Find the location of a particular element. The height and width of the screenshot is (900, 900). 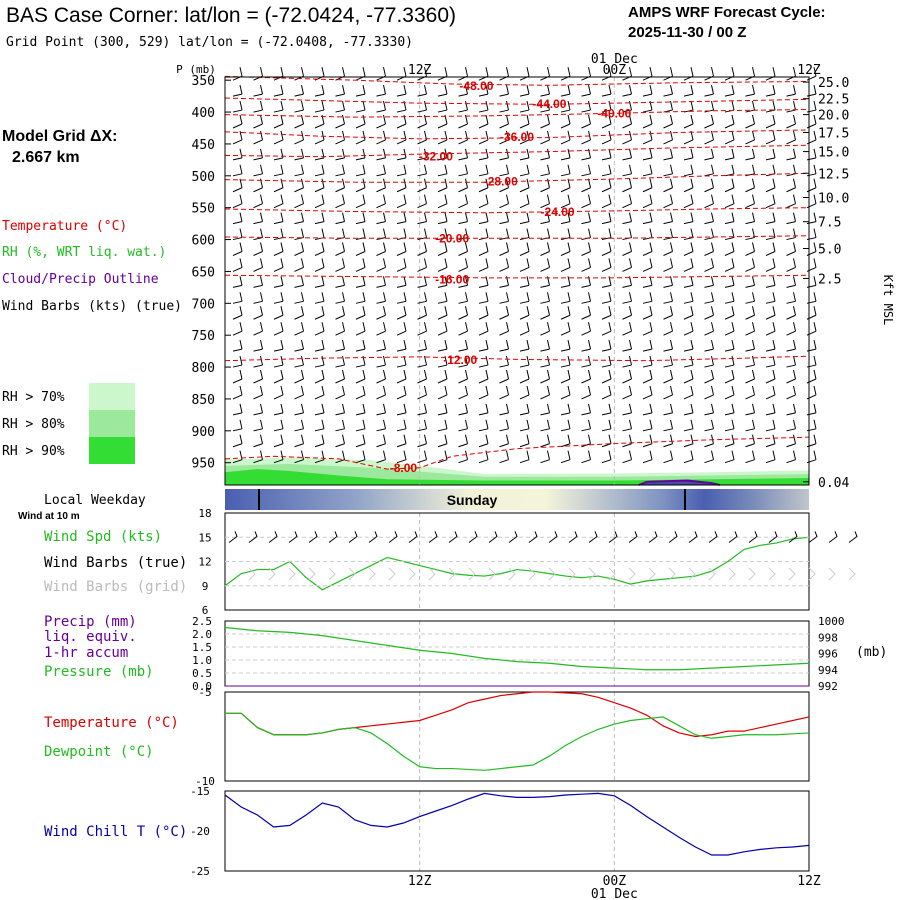

height-tick: 22.5 is located at coordinates (833, 100).